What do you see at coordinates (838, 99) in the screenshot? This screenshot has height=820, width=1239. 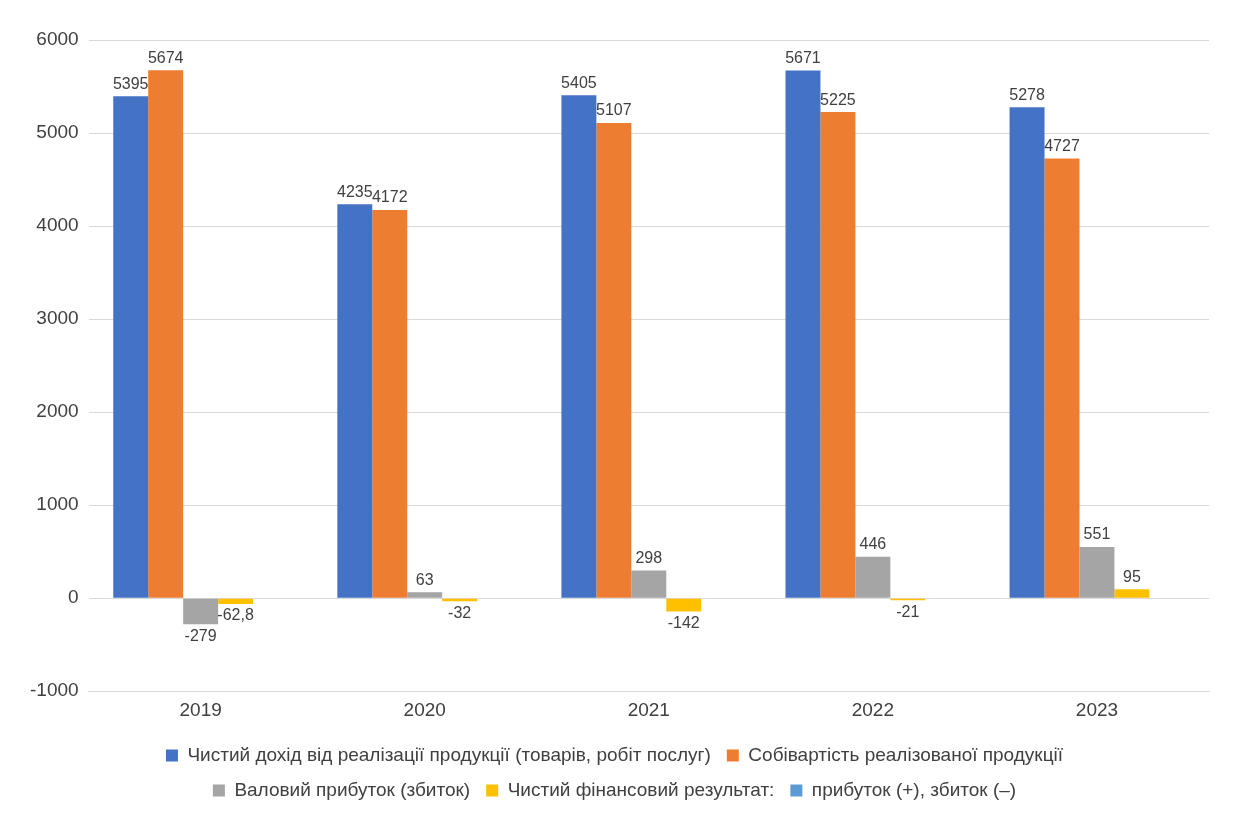 I see `data-label: 5225` at bounding box center [838, 99].